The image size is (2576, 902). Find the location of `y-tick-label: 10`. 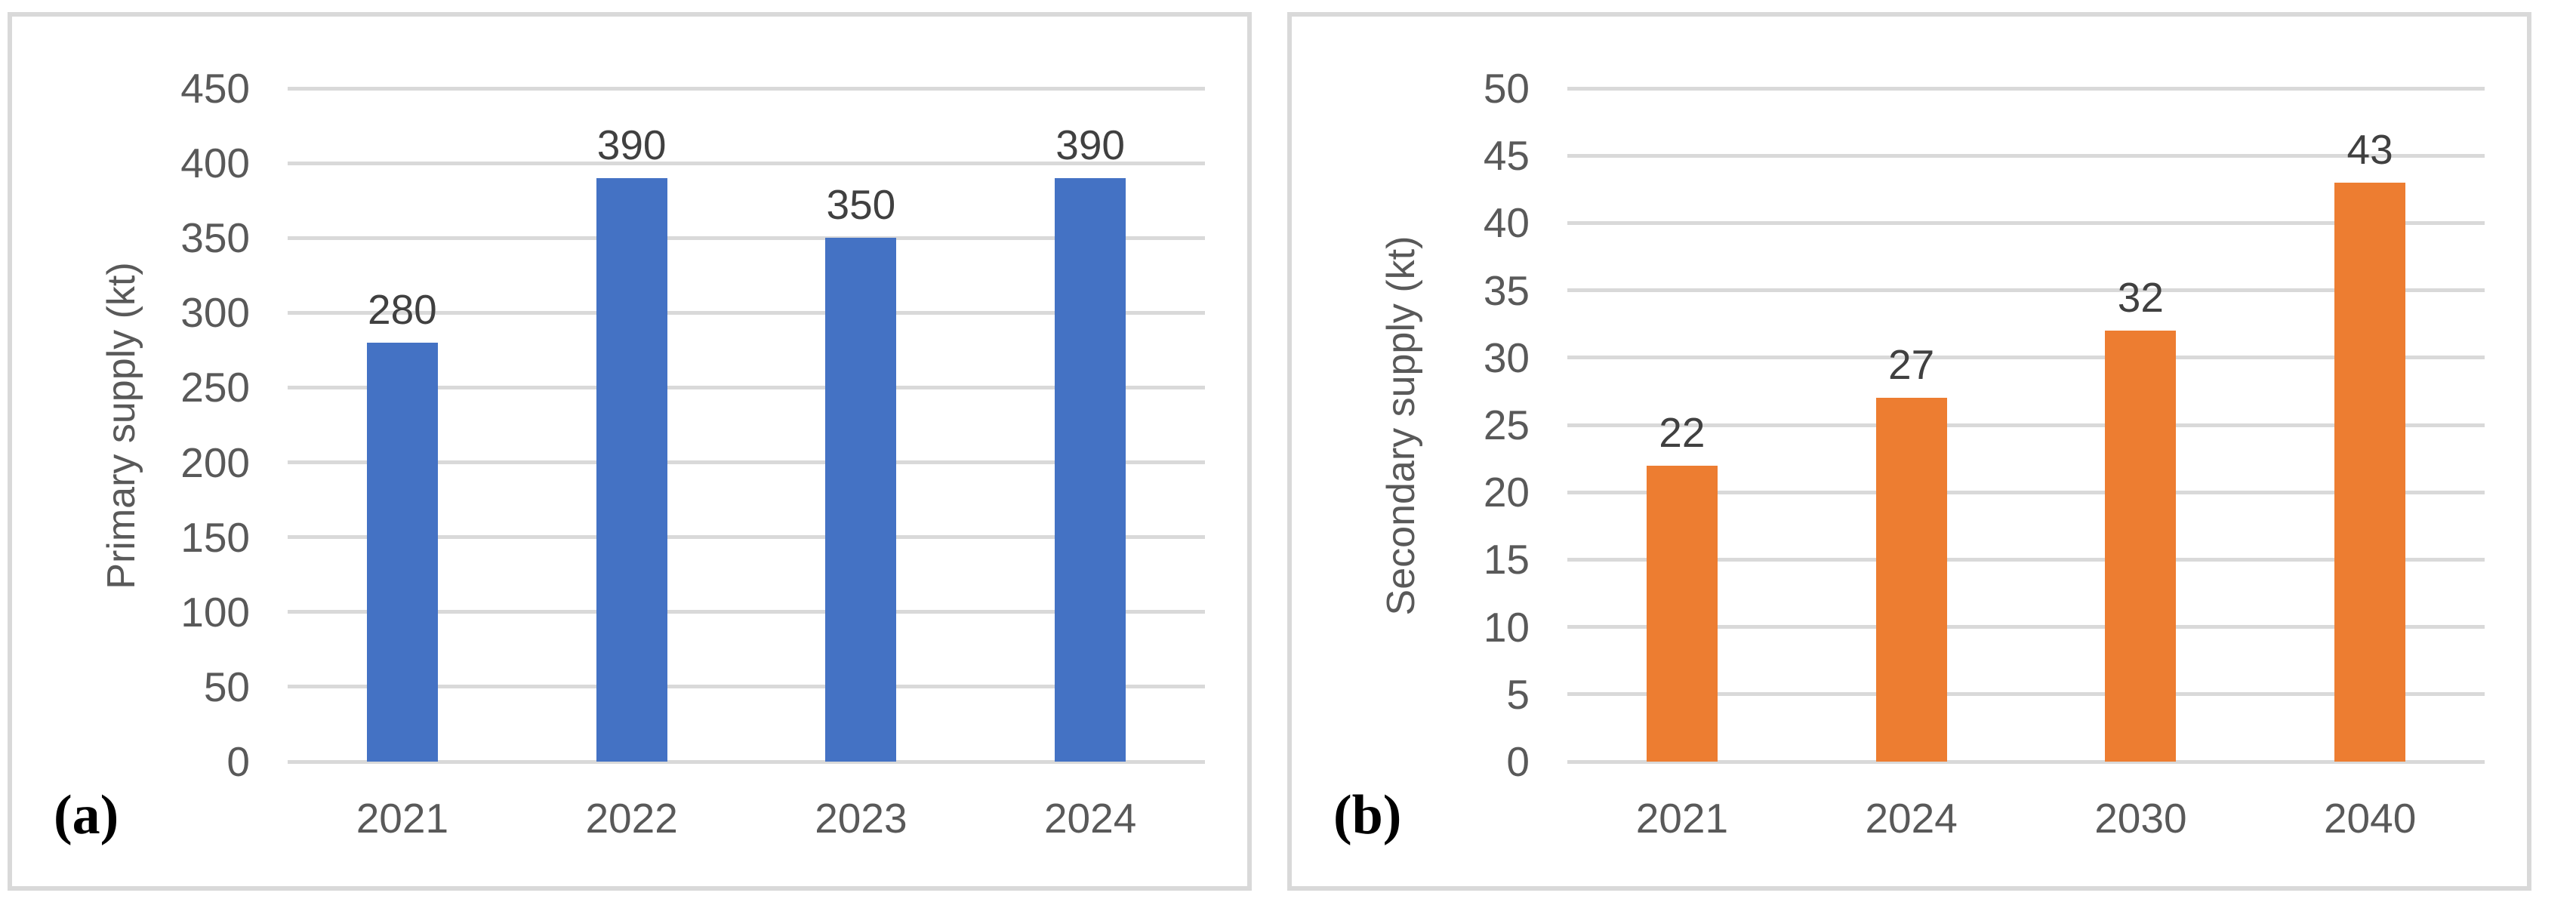

y-tick-label: 10 is located at coordinates (1506, 627).